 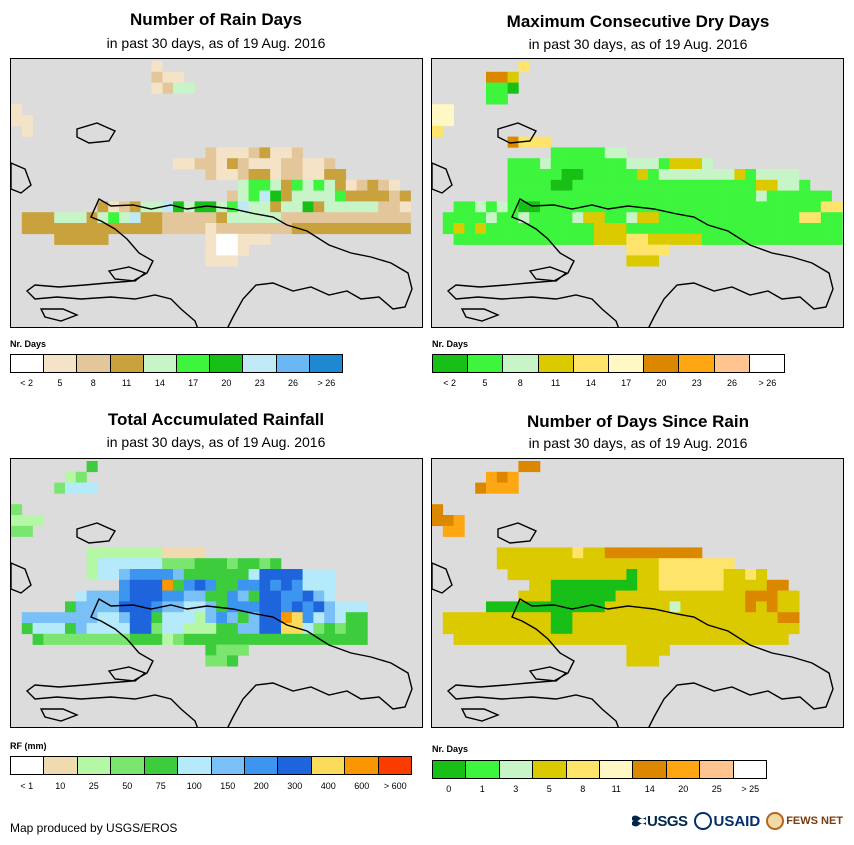 I want to click on legend-label: 8, so click(x=93, y=383).